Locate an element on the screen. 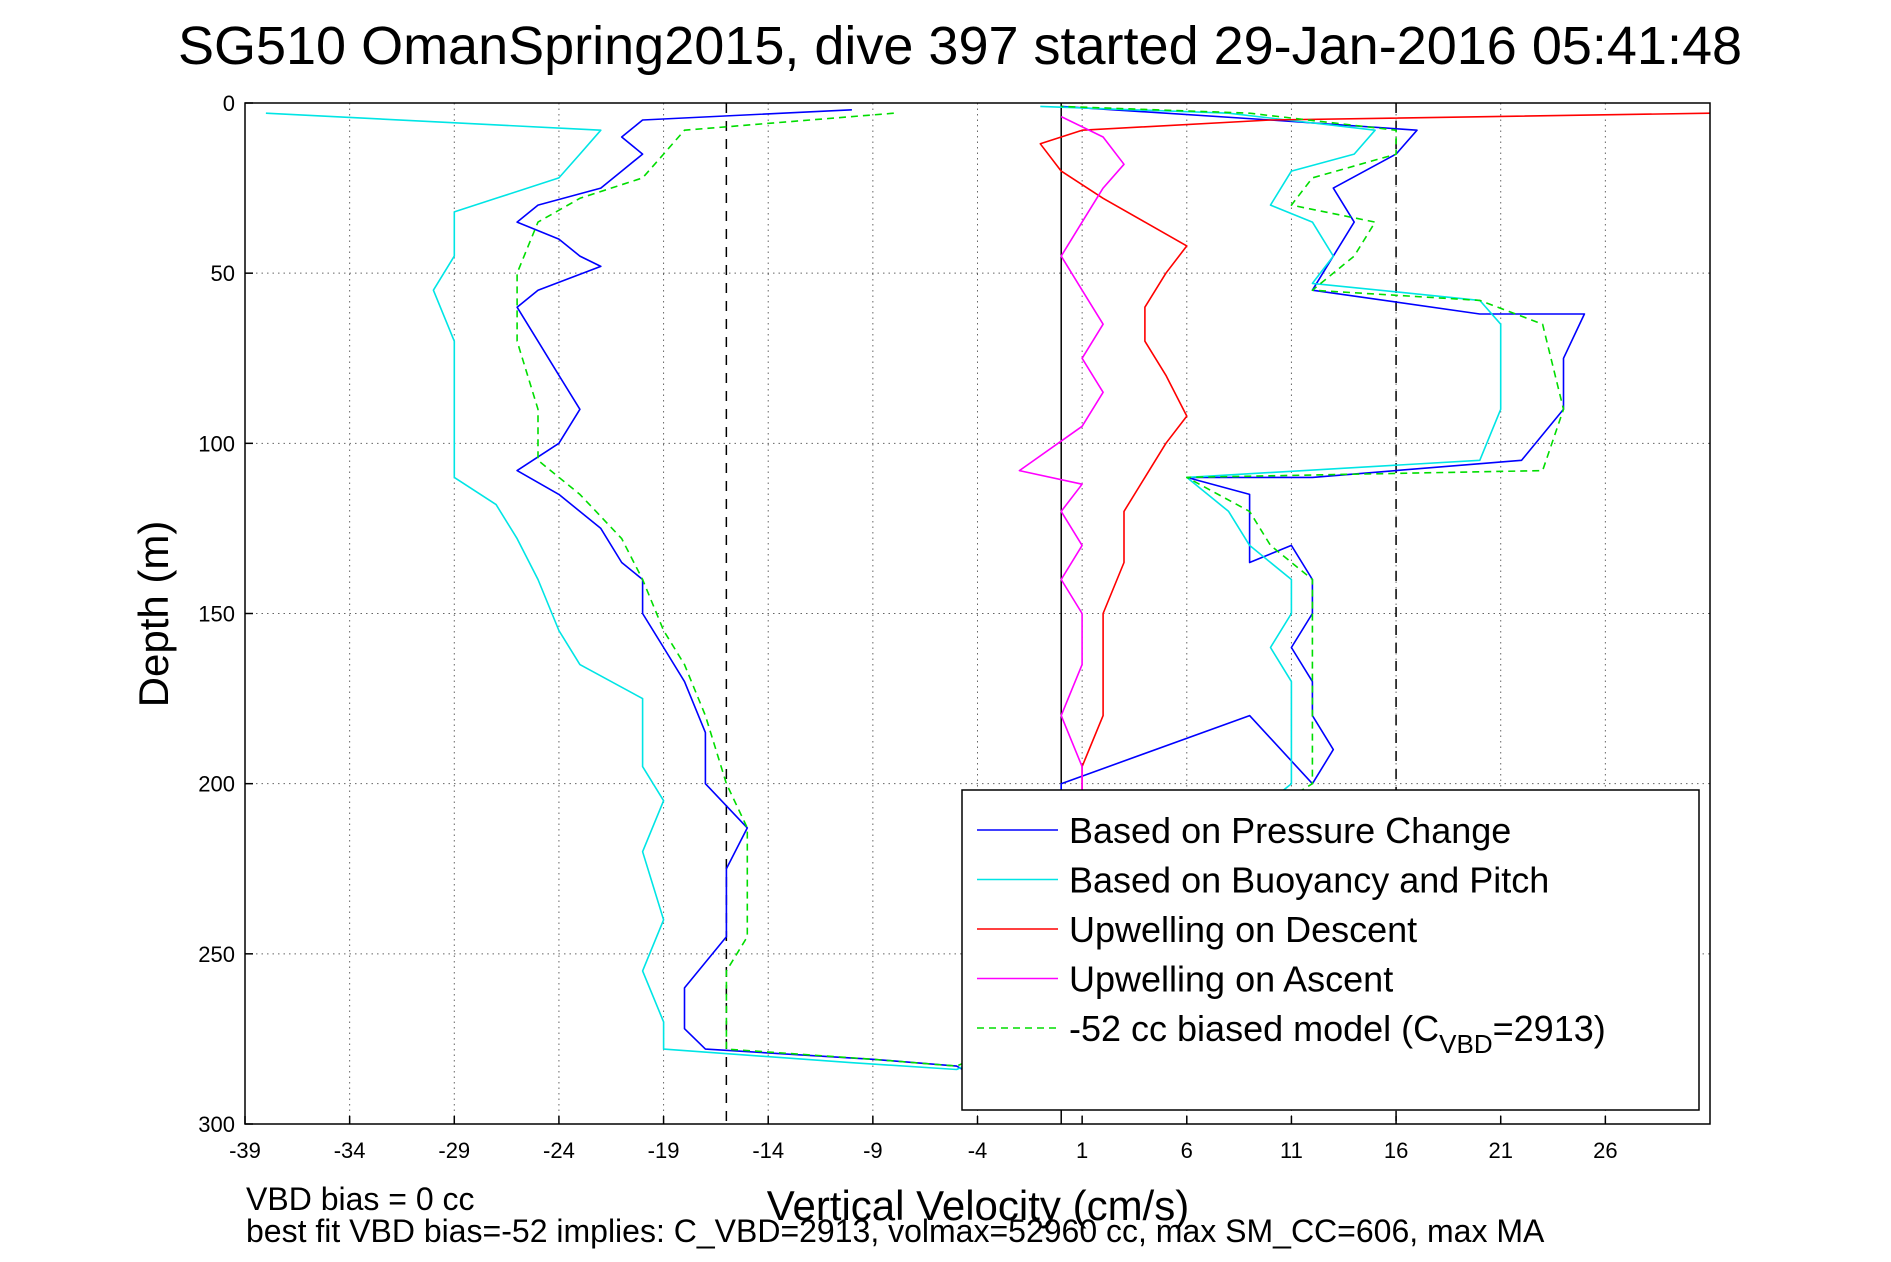 This screenshot has width=1891, height=1262. x-tick-label: 1 is located at coordinates (1082, 1150).